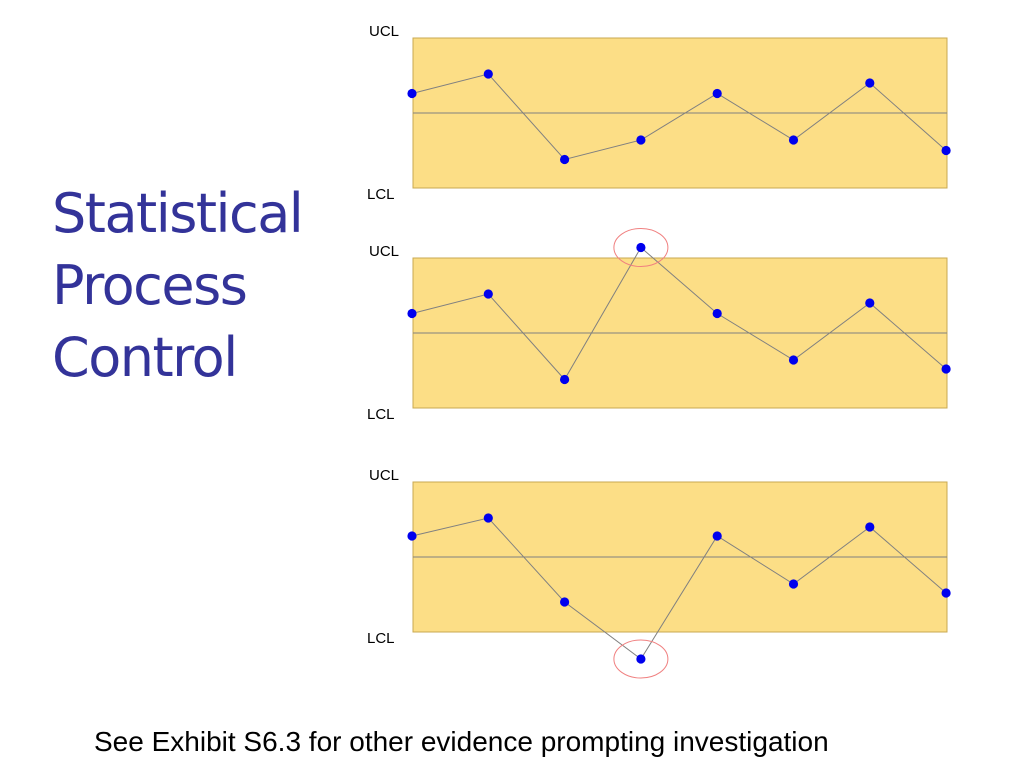 The image size is (1024, 768). Describe the element at coordinates (381, 638) in the screenshot. I see `lcl-label-3: LCL` at that location.